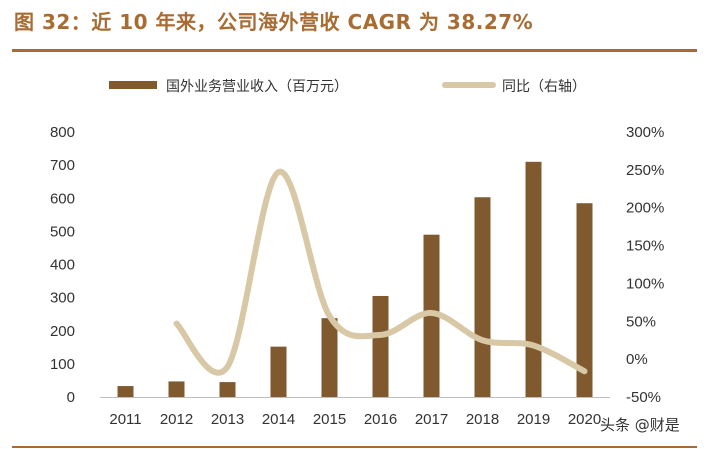 The image size is (708, 449). I want to click on legend-label-bar: 国外业务营业收入（百万元）, so click(257, 87).